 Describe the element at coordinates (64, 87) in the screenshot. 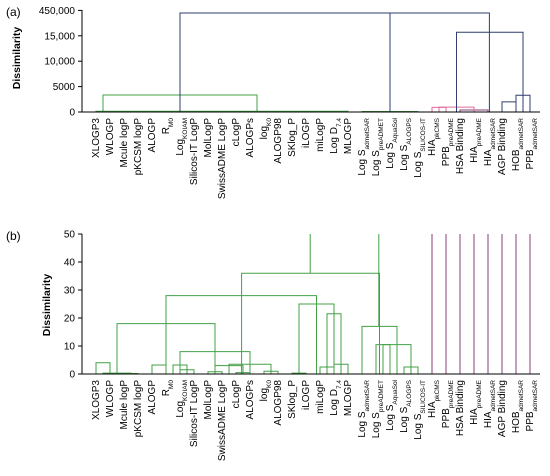

I see `panel_a-tick-label-1: 5000` at that location.